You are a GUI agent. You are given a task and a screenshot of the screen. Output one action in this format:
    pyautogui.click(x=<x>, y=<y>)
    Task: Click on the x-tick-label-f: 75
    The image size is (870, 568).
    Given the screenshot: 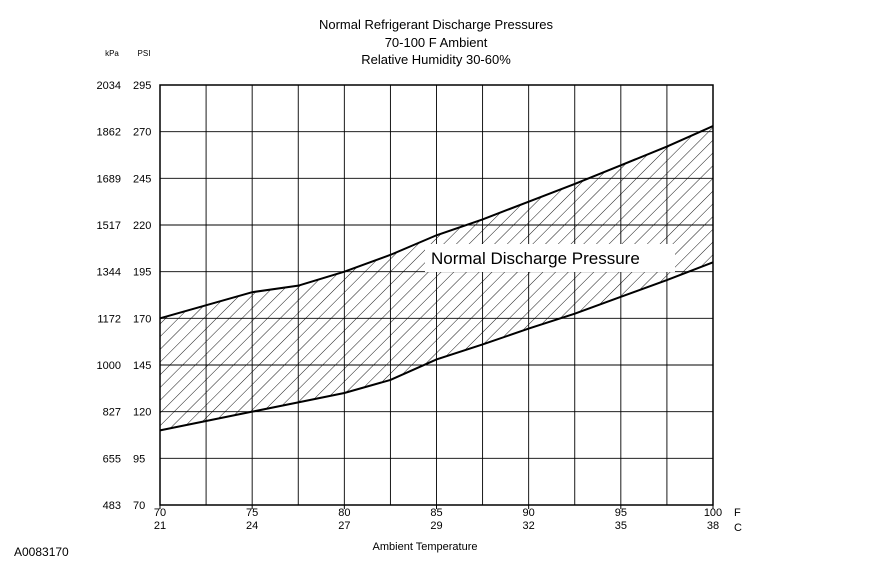 What is the action you would take?
    pyautogui.click(x=252, y=513)
    